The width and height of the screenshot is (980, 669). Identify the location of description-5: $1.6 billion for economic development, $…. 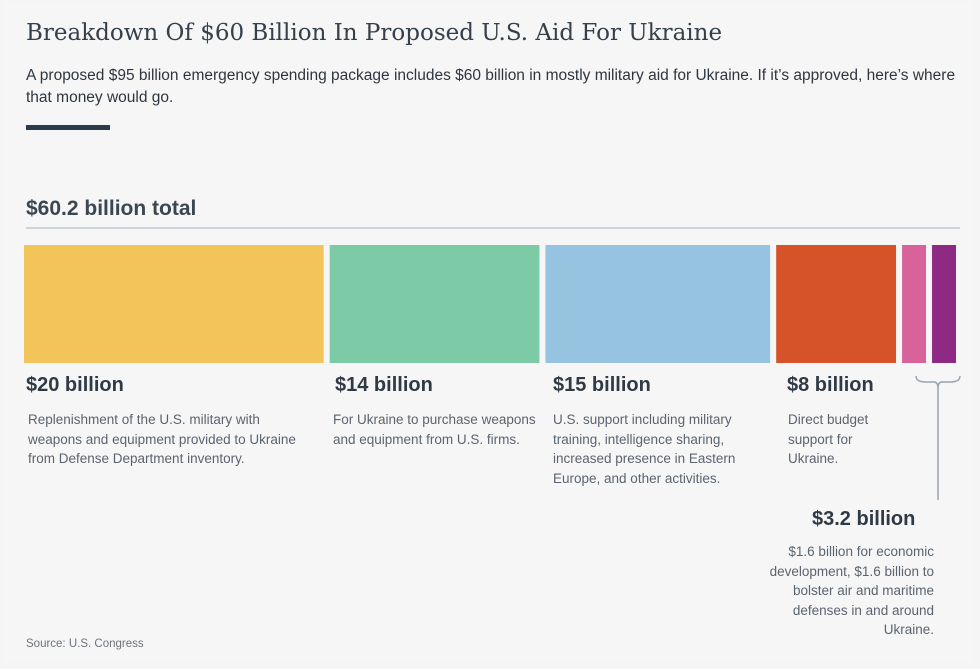
(851, 590).